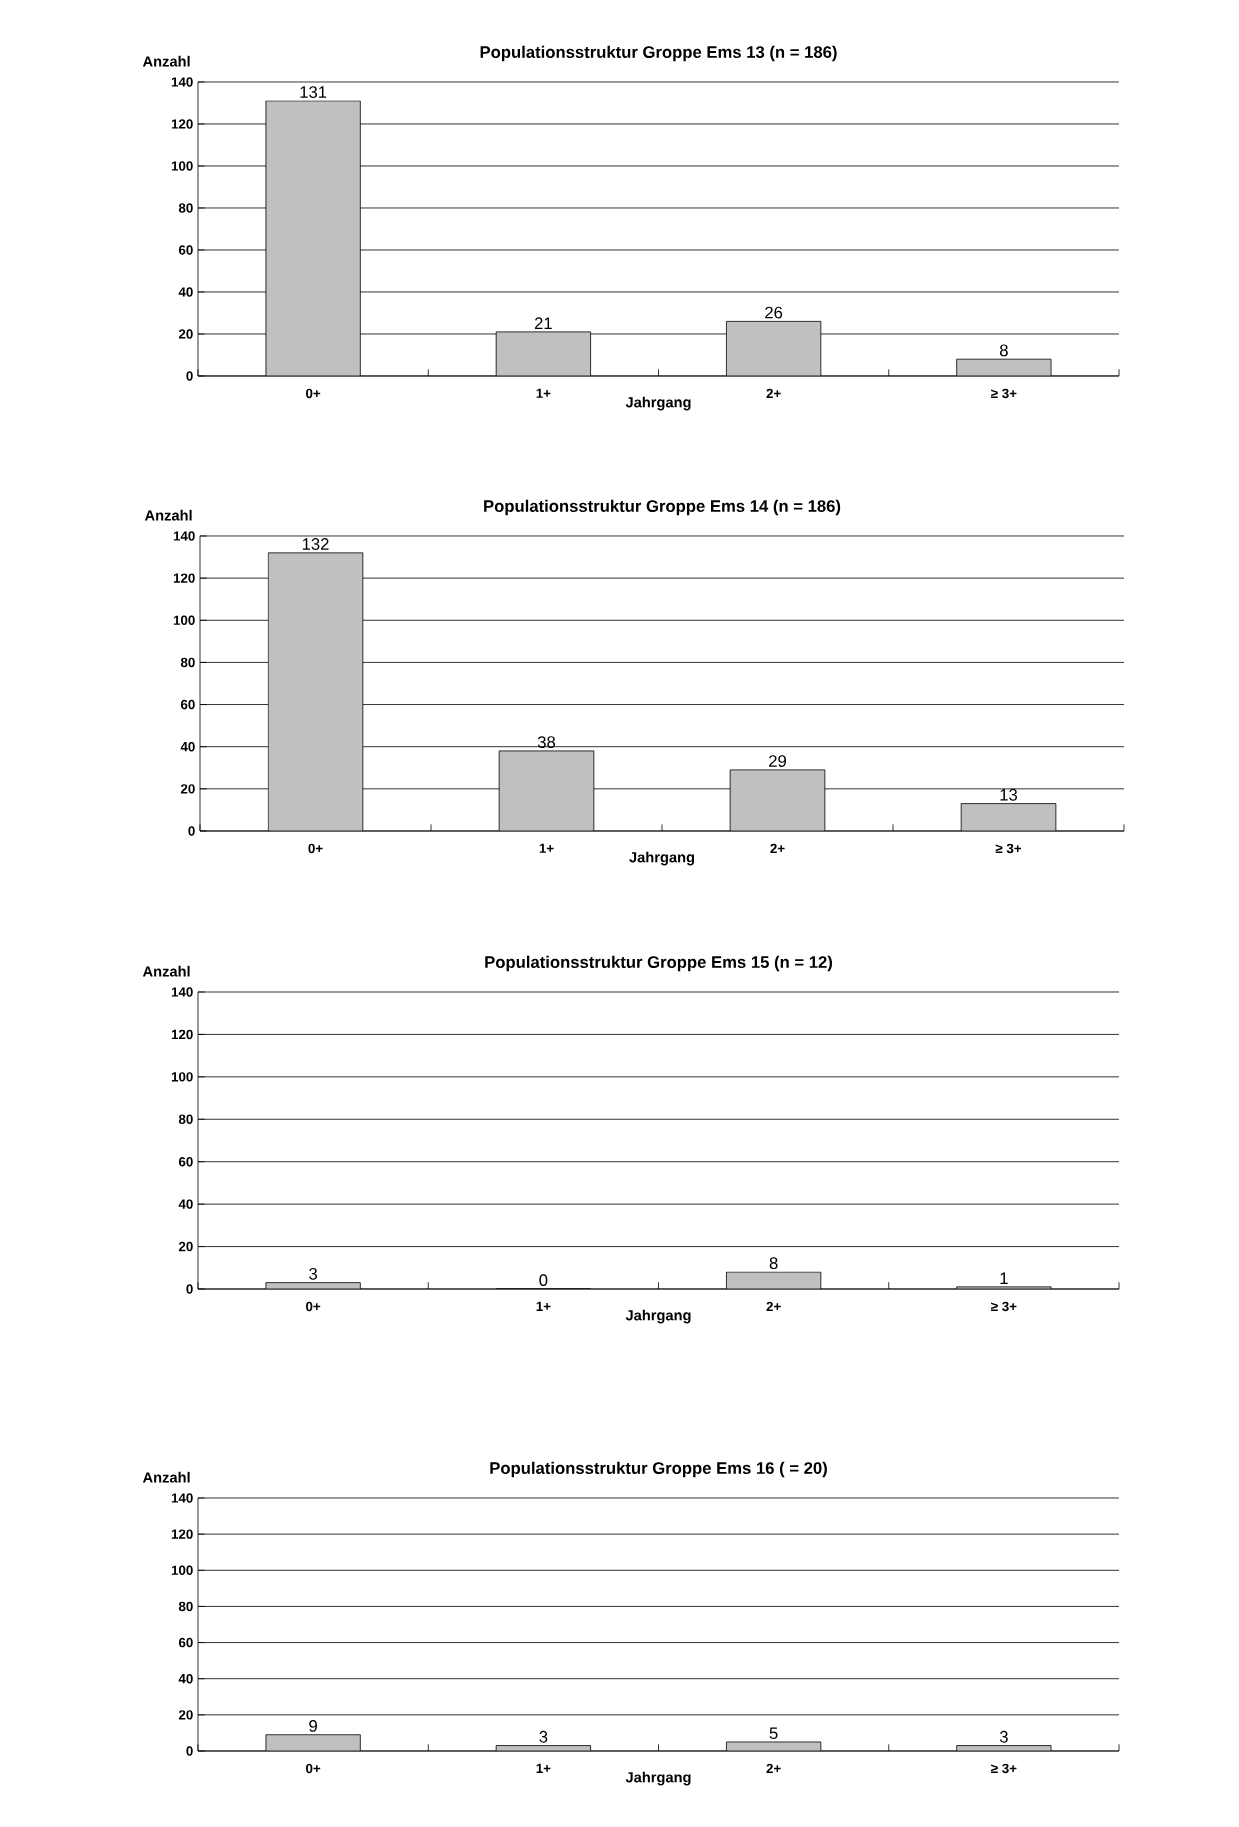 This screenshot has height=1827, width=1239. Describe the element at coordinates (543, 1280) in the screenshot. I see `data-label: 0` at that location.